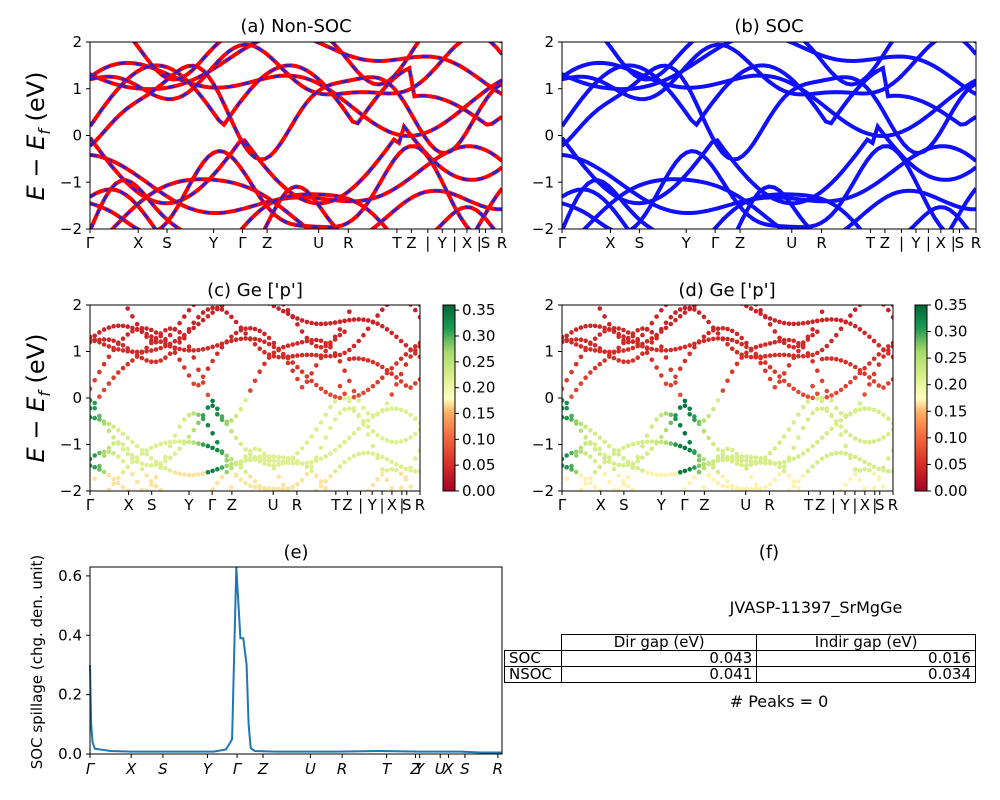 The width and height of the screenshot is (1000, 800). Describe the element at coordinates (549, 398) in the screenshot. I see `y-tick-label: 0` at that location.